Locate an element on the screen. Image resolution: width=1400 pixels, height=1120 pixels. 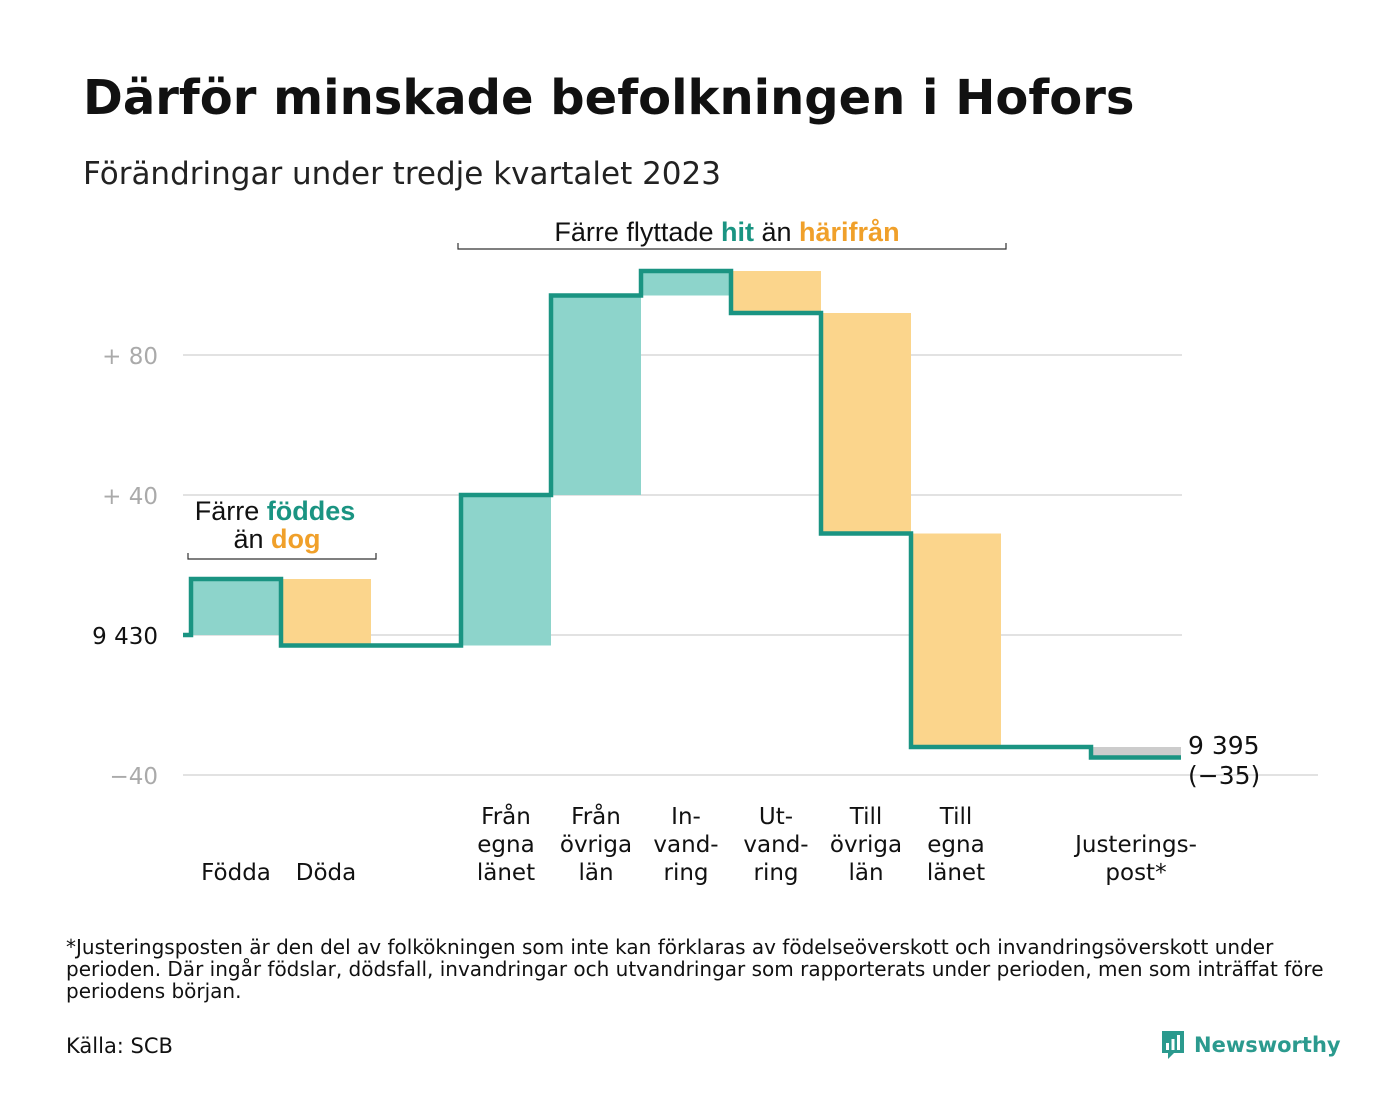
y-axis-ticks: + 80 + 40 9 430 −40 is located at coordinates (125, 567).